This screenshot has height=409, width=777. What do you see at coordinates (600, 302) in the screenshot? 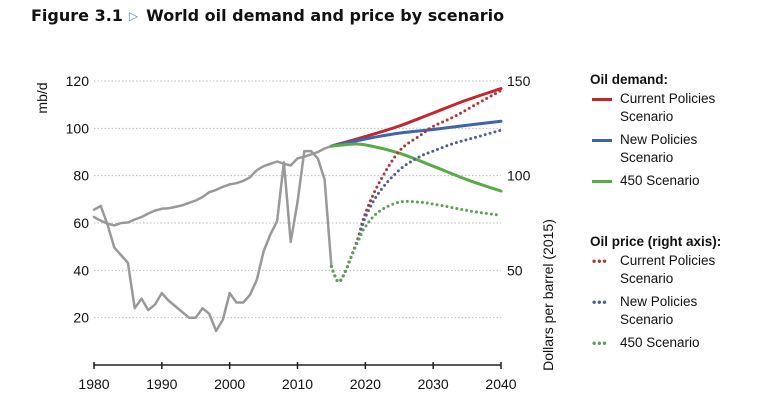
I see `legend-dots-blue: •••` at bounding box center [600, 302].